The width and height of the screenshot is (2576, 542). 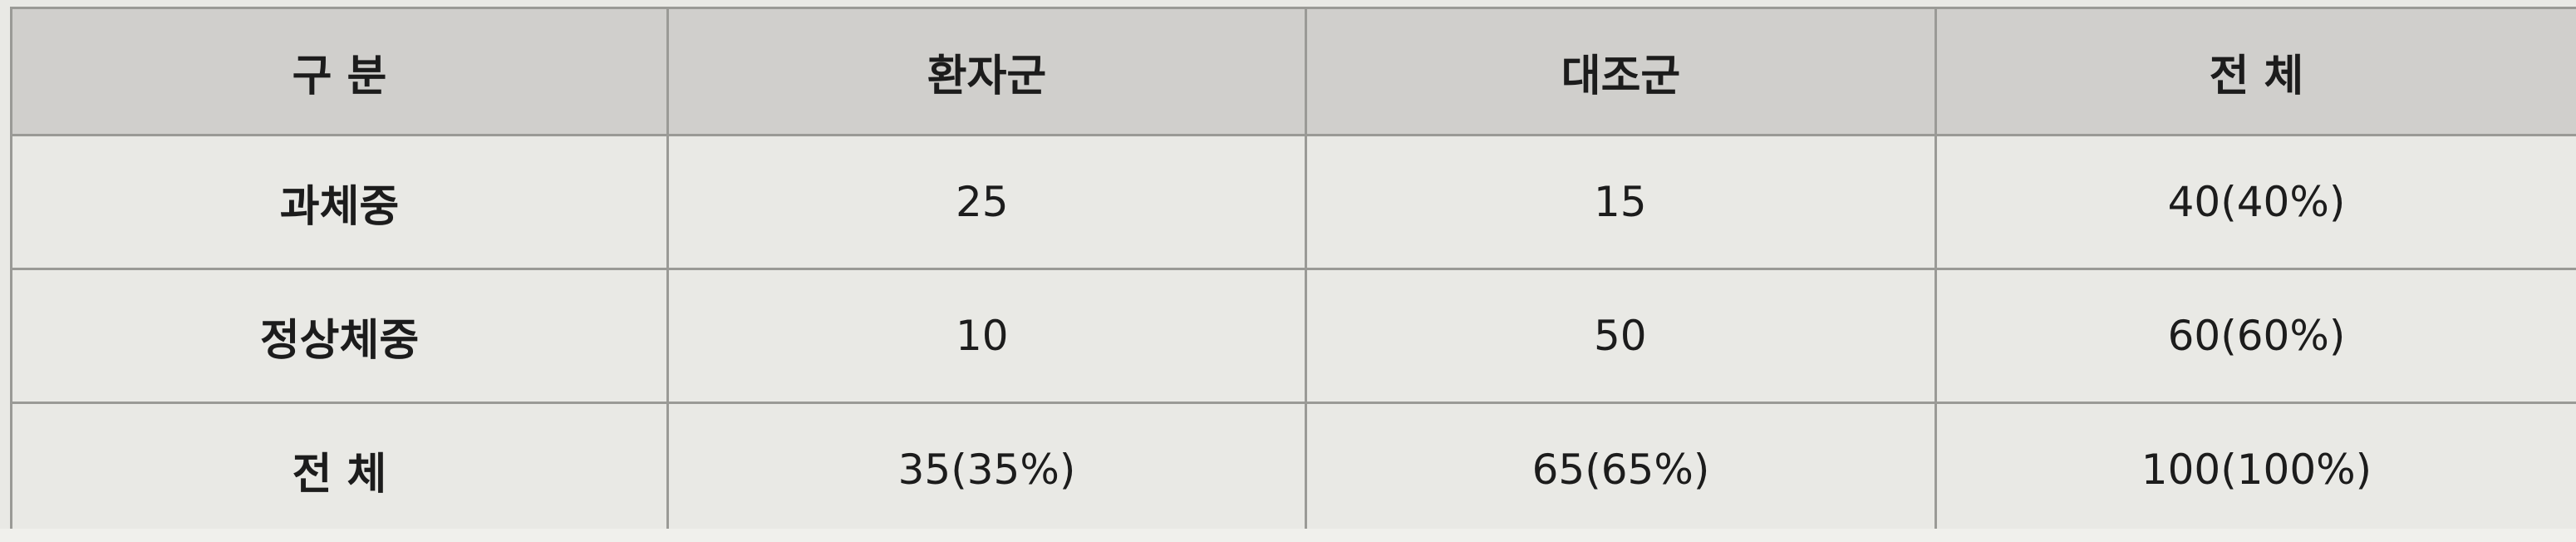 I want to click on cell-total: 40(40%), so click(x=2255, y=202).